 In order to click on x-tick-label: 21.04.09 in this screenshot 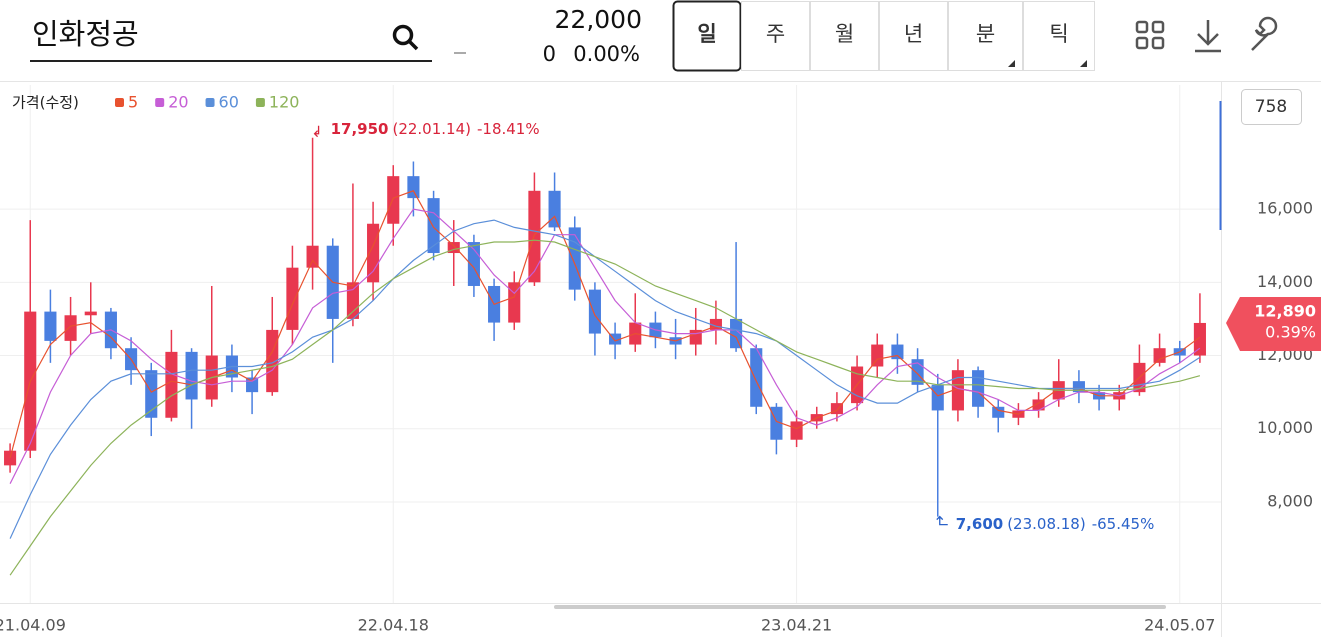, I will do `click(33, 625)`.